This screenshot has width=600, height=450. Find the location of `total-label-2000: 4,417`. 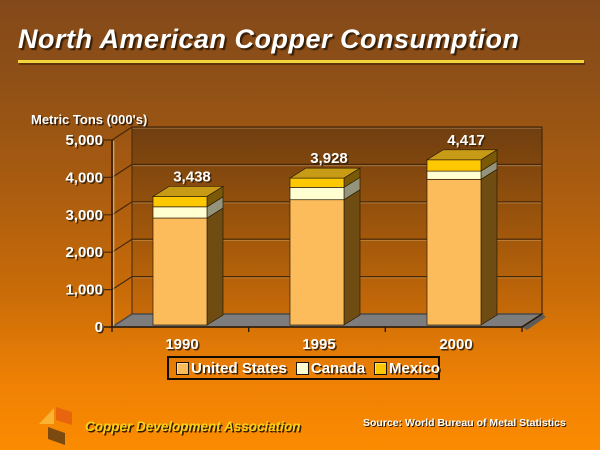

total-label-2000: 4,417 is located at coordinates (466, 140).